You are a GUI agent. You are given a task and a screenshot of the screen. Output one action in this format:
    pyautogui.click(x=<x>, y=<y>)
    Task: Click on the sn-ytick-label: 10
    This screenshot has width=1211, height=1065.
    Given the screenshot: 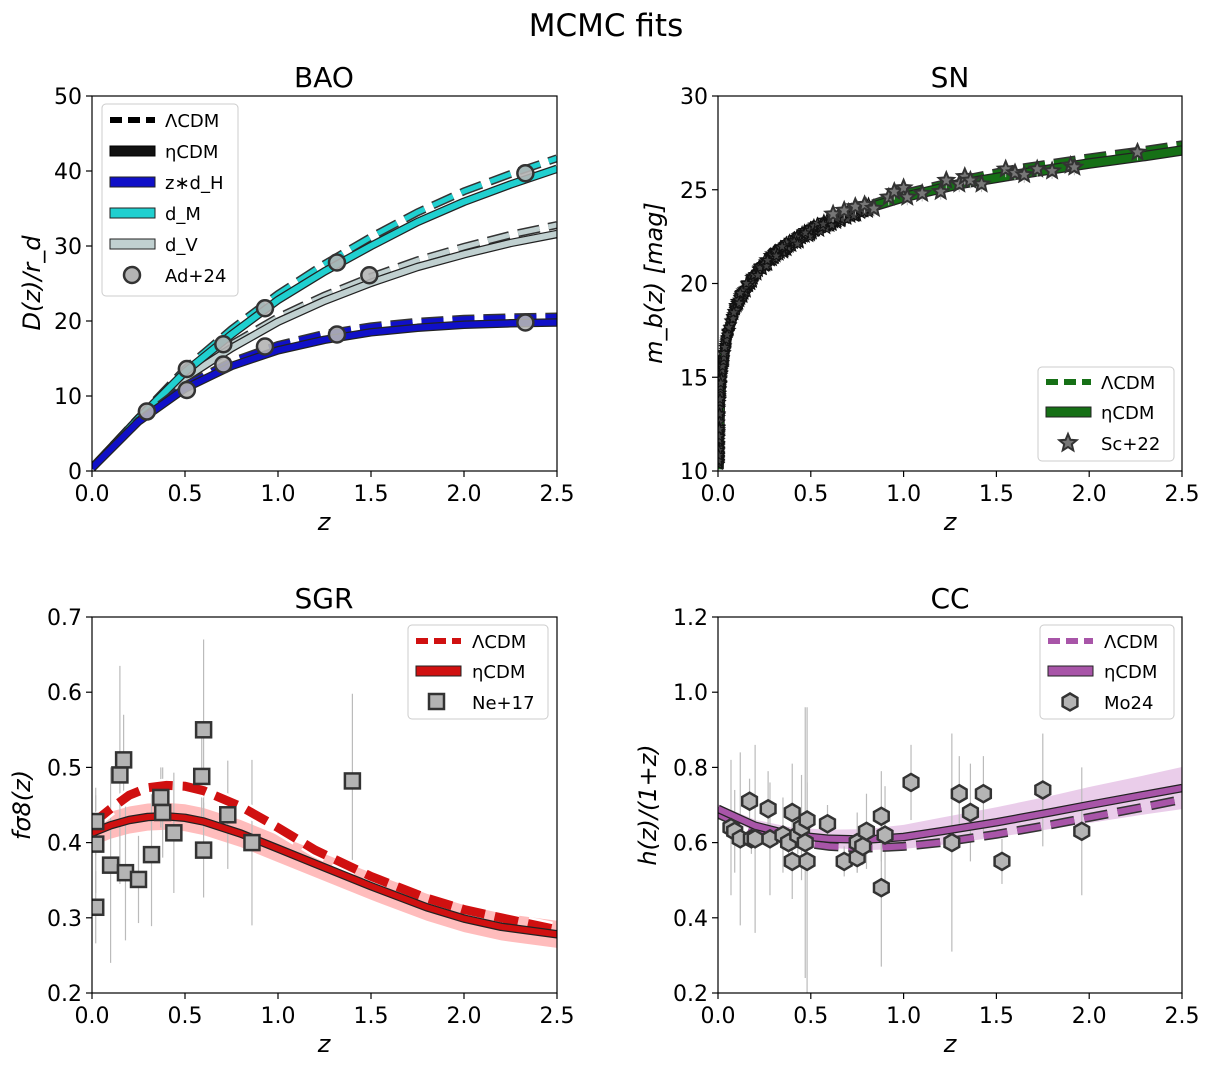 What is the action you would take?
    pyautogui.click(x=694, y=472)
    